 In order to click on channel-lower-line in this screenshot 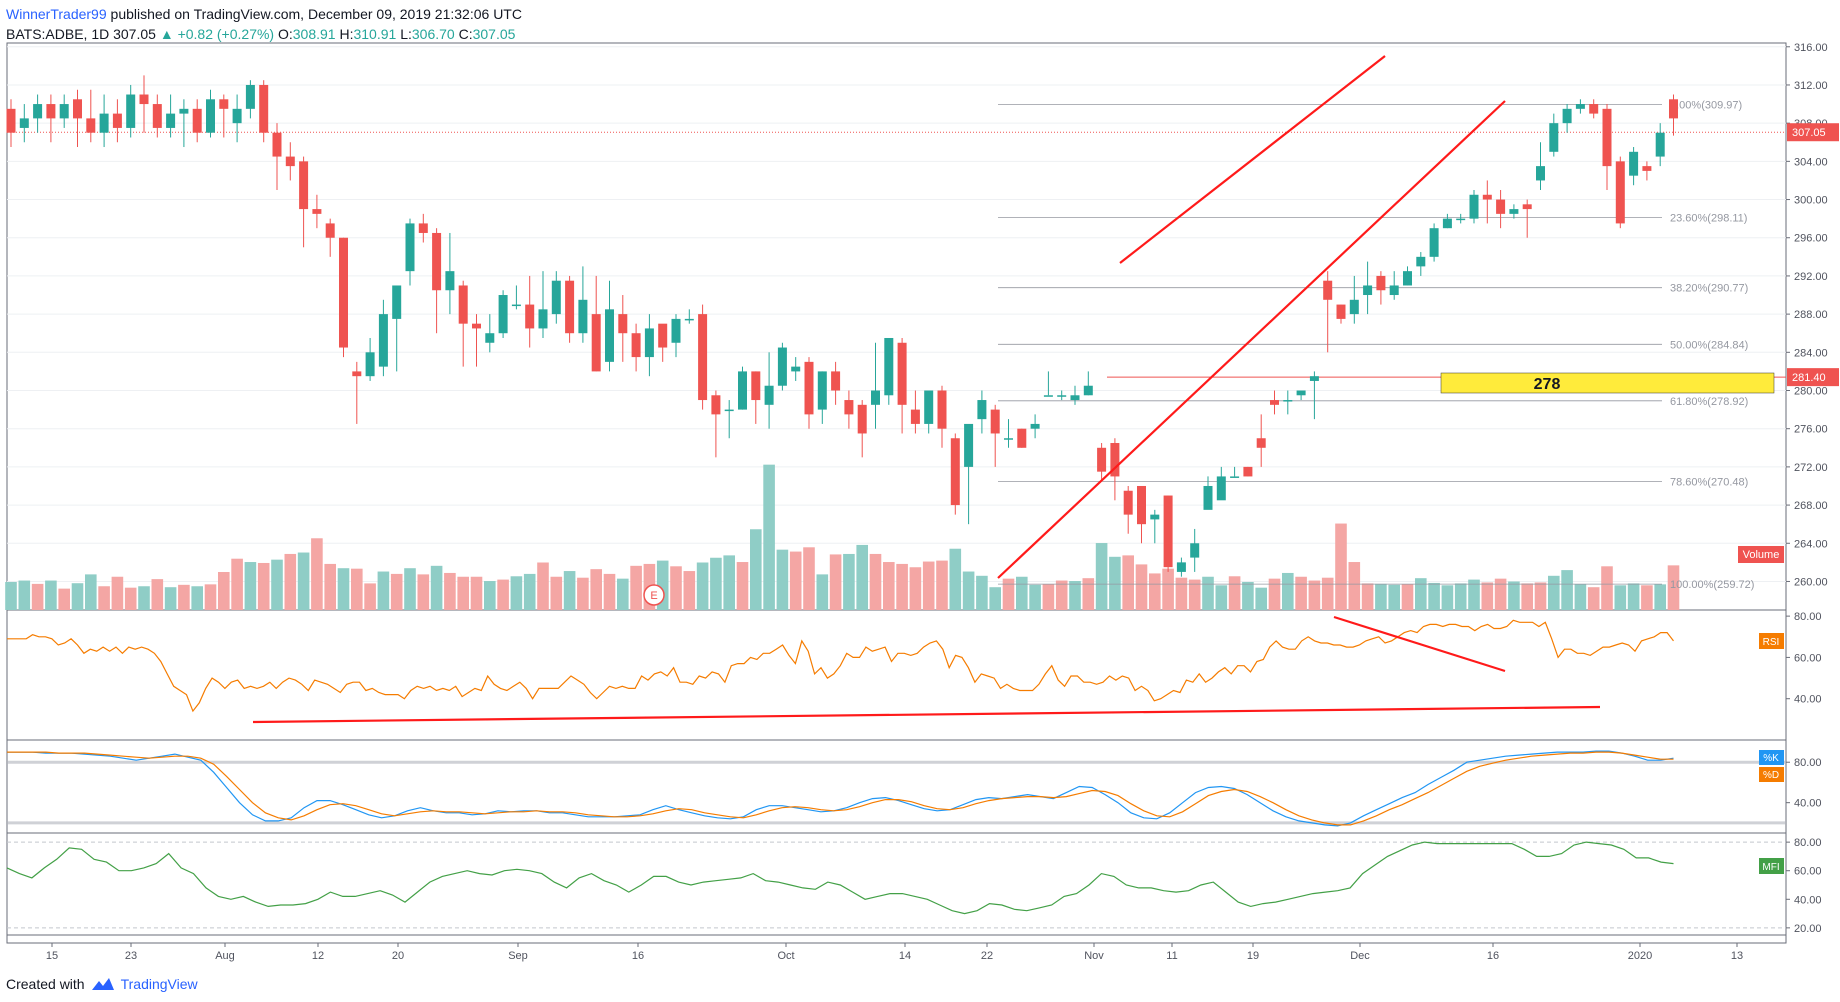, I will do `click(1251, 339)`.